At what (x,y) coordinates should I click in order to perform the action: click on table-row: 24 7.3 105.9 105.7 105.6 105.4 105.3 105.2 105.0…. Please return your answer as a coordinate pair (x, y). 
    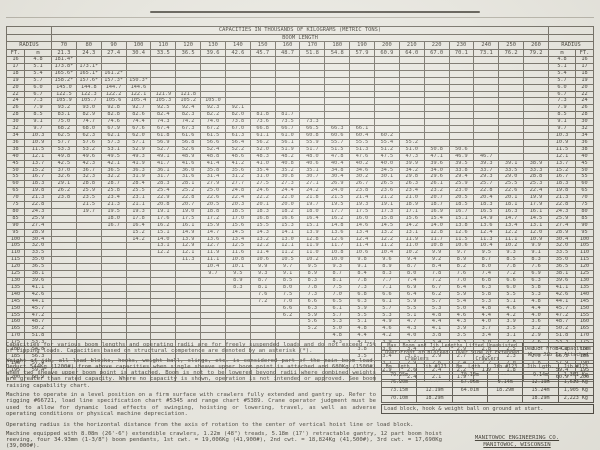
    Looking at the image, I should click on (300, 101).